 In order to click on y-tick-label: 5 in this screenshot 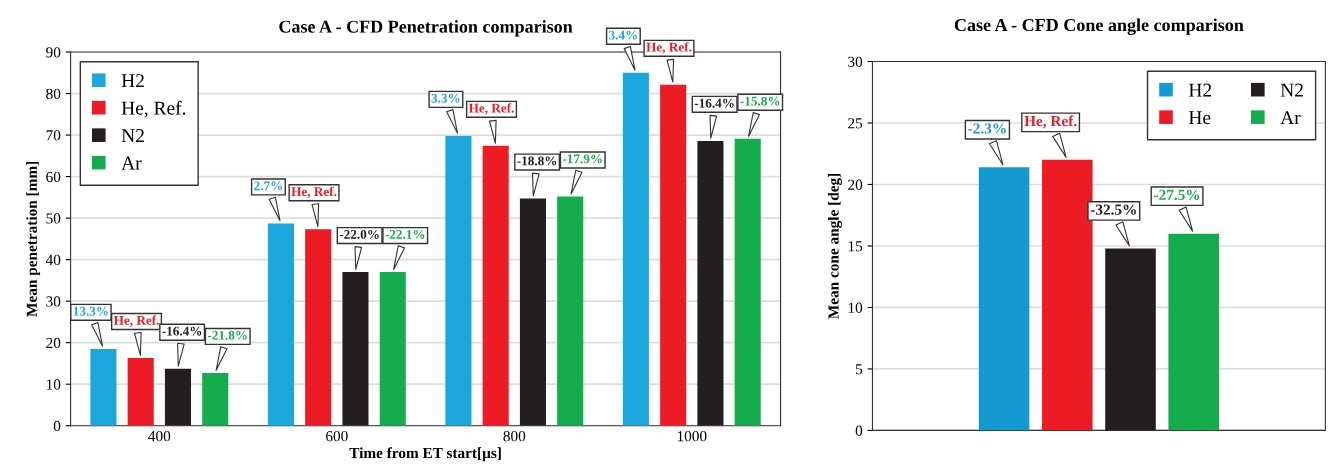, I will do `click(859, 369)`.